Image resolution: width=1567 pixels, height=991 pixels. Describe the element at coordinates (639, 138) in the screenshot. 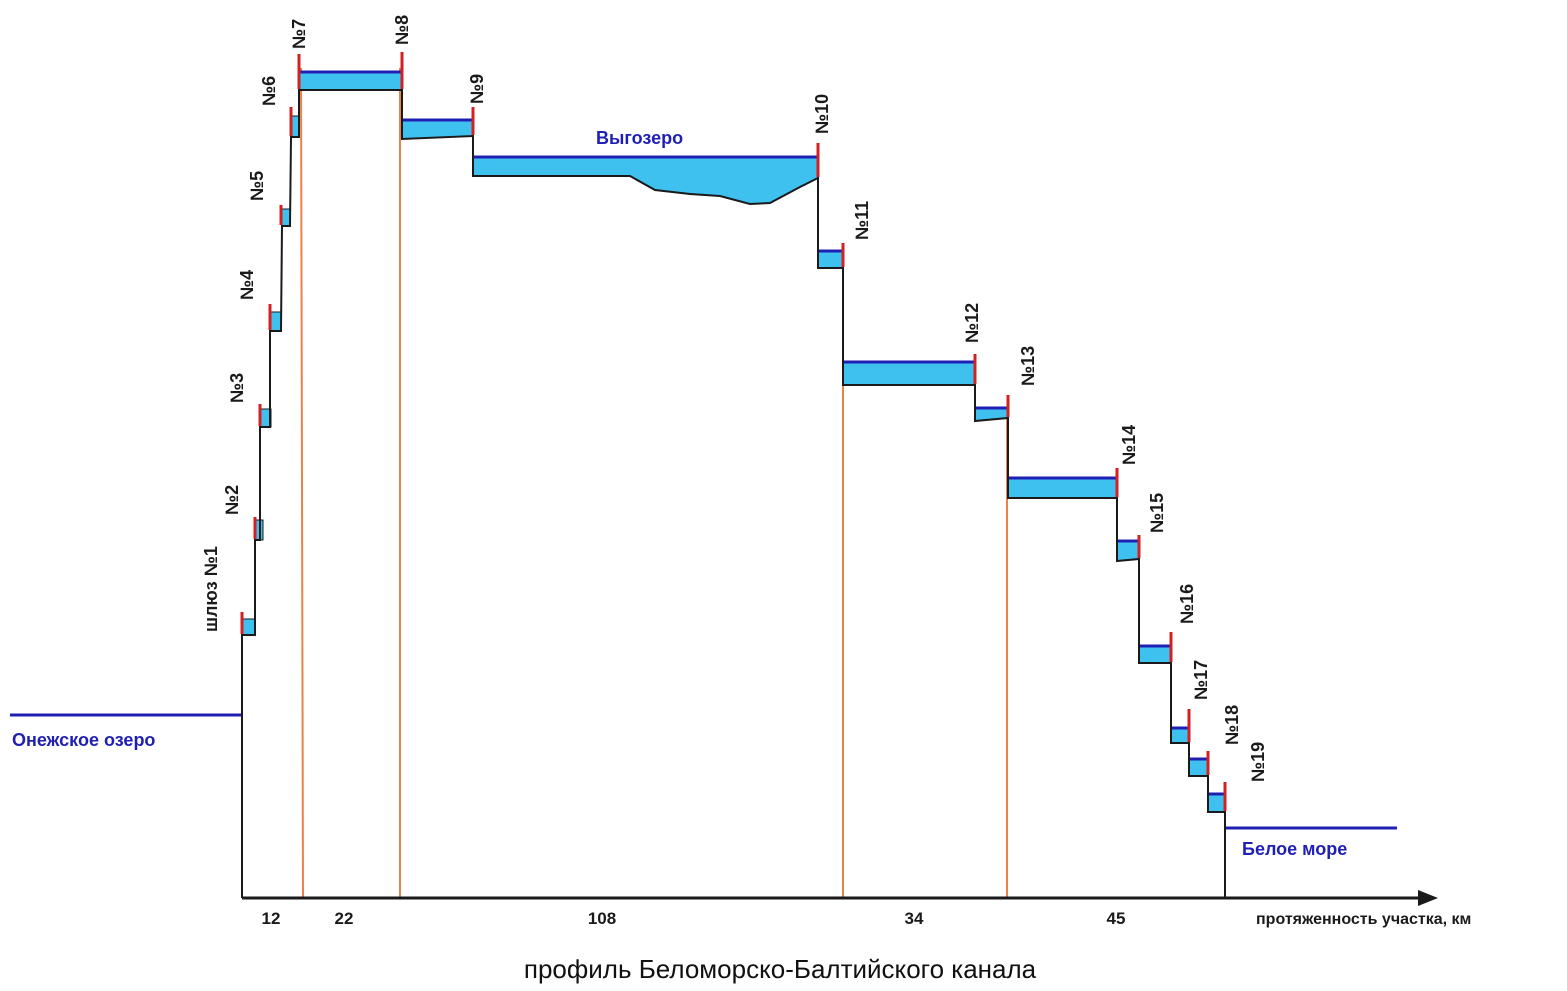

I see `vygozero-label: Выгозеро` at that location.